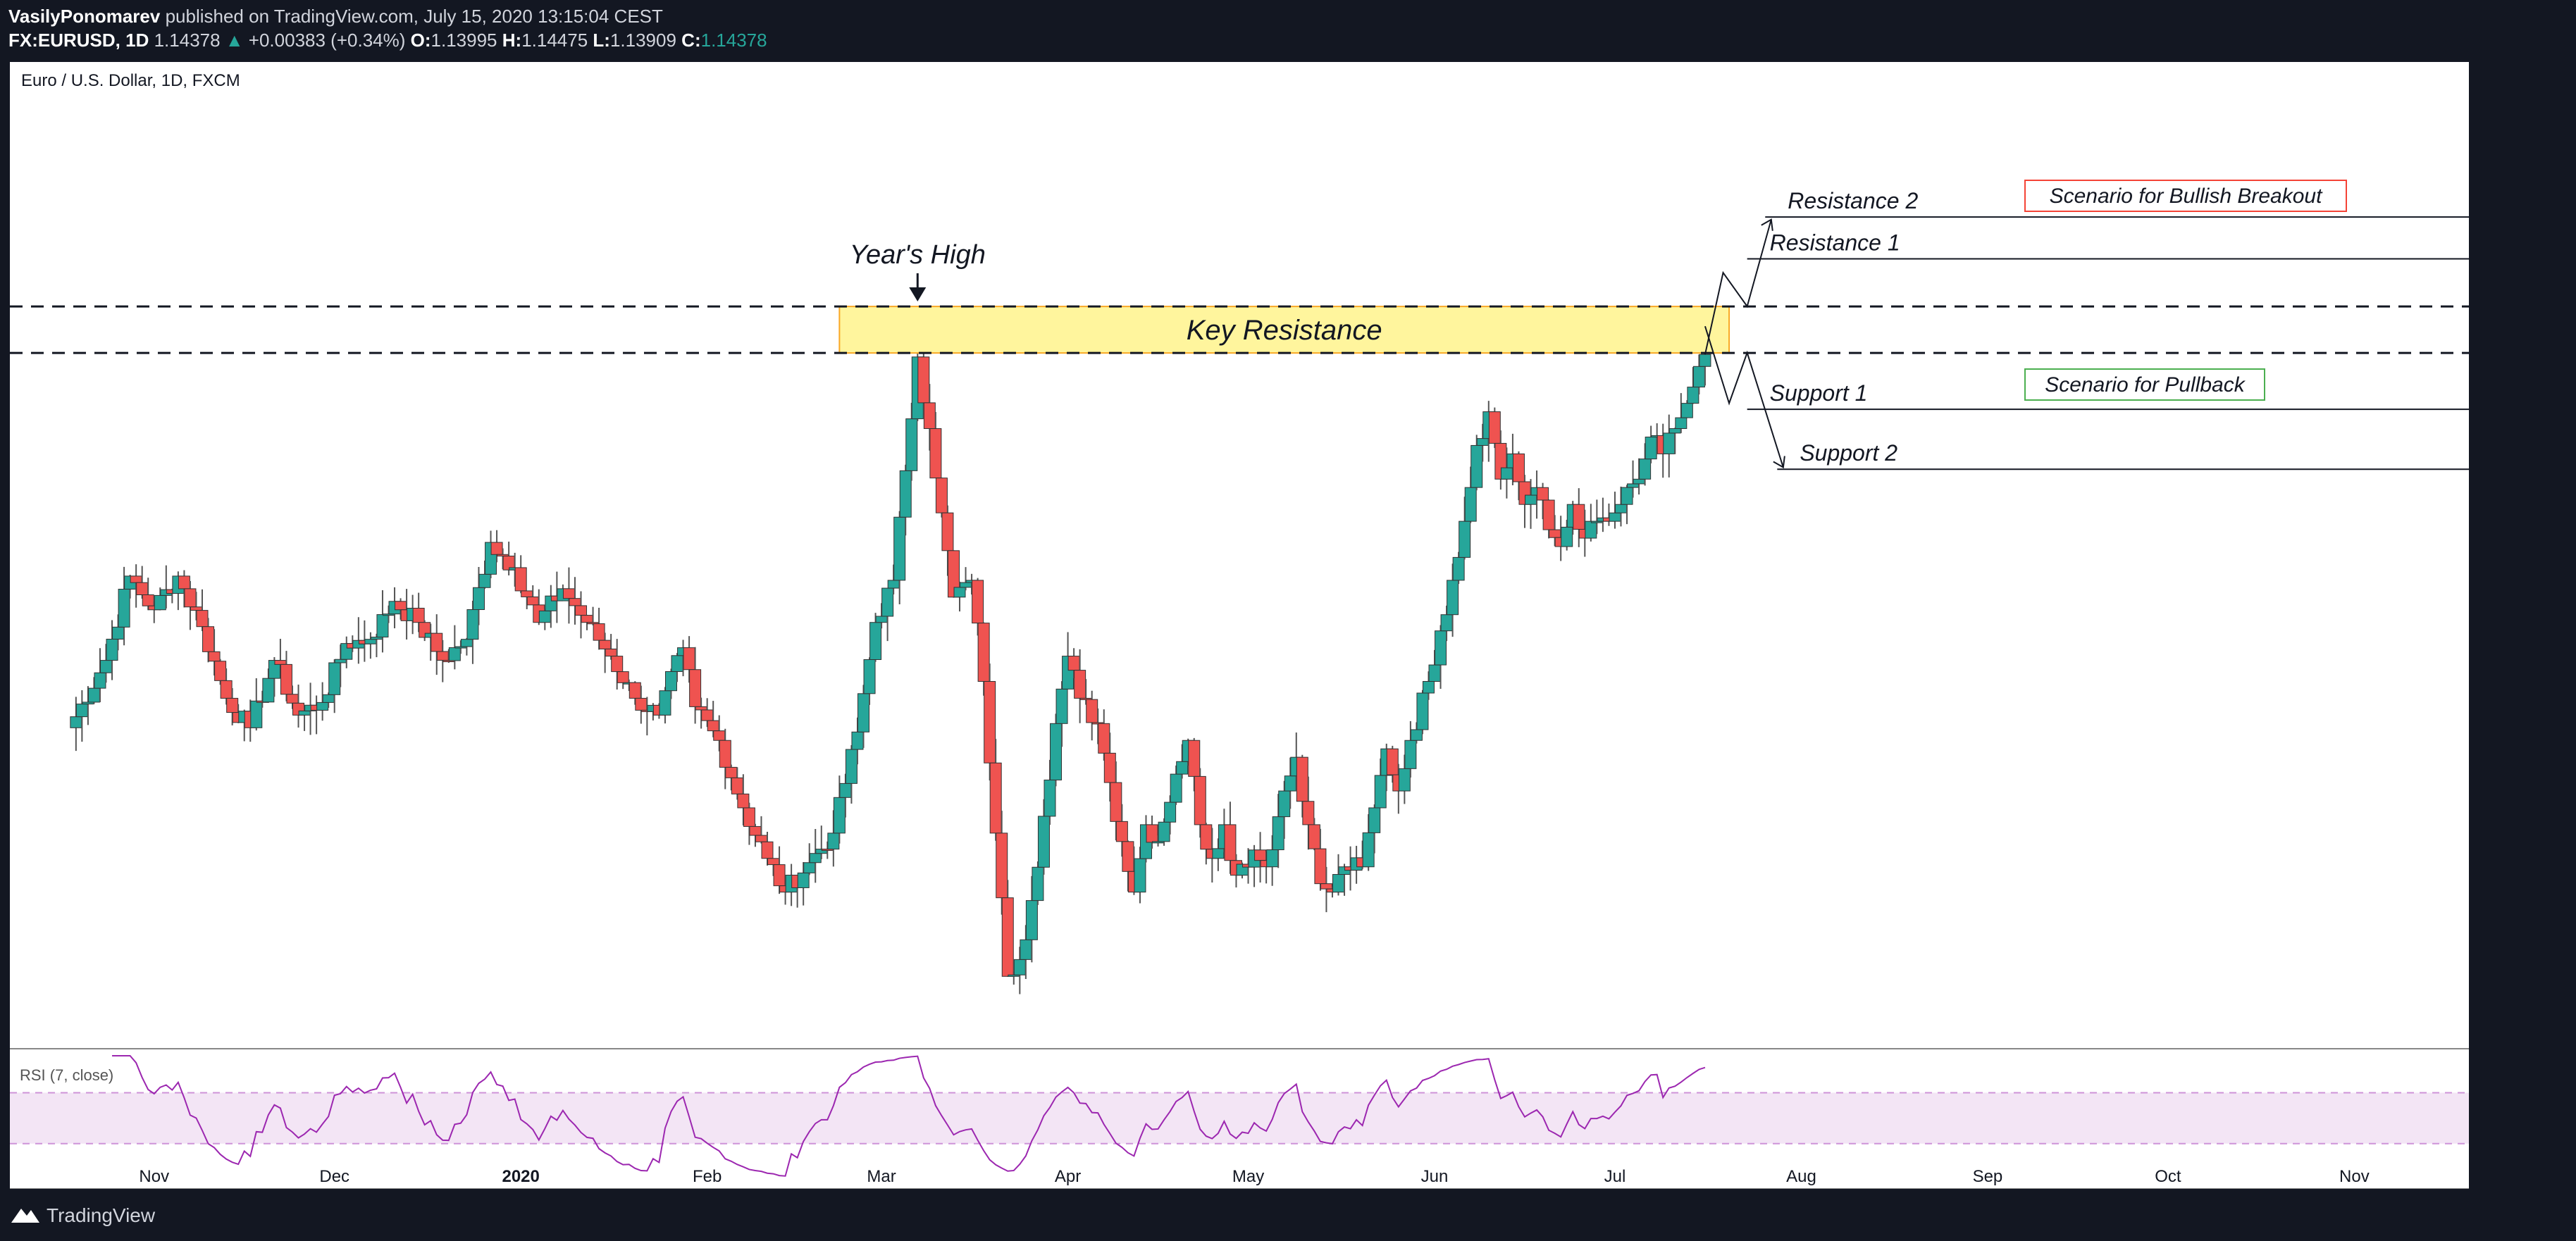  Describe the element at coordinates (1819, 393) in the screenshot. I see `level-label: Support 1` at that location.